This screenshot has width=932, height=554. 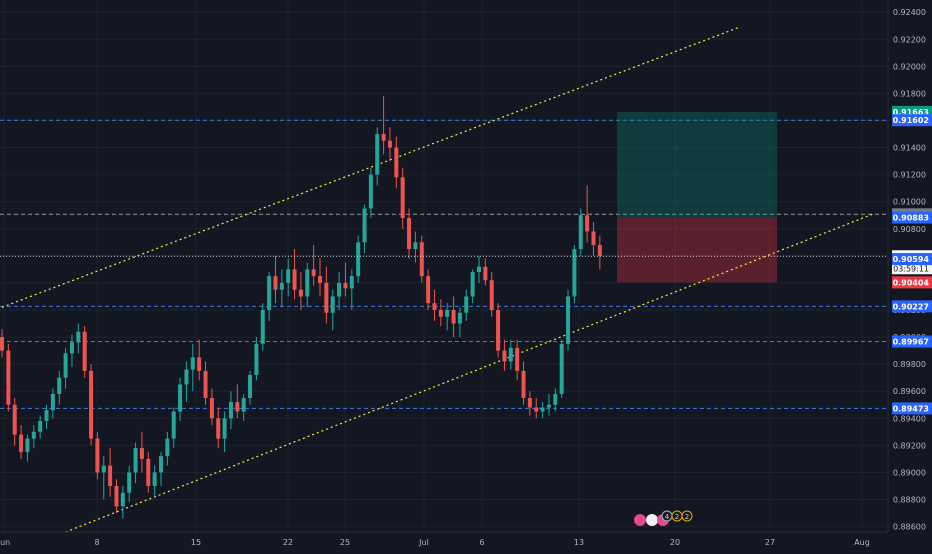 What do you see at coordinates (911, 218) in the screenshot?
I see `entry-label: 0.90883` at bounding box center [911, 218].